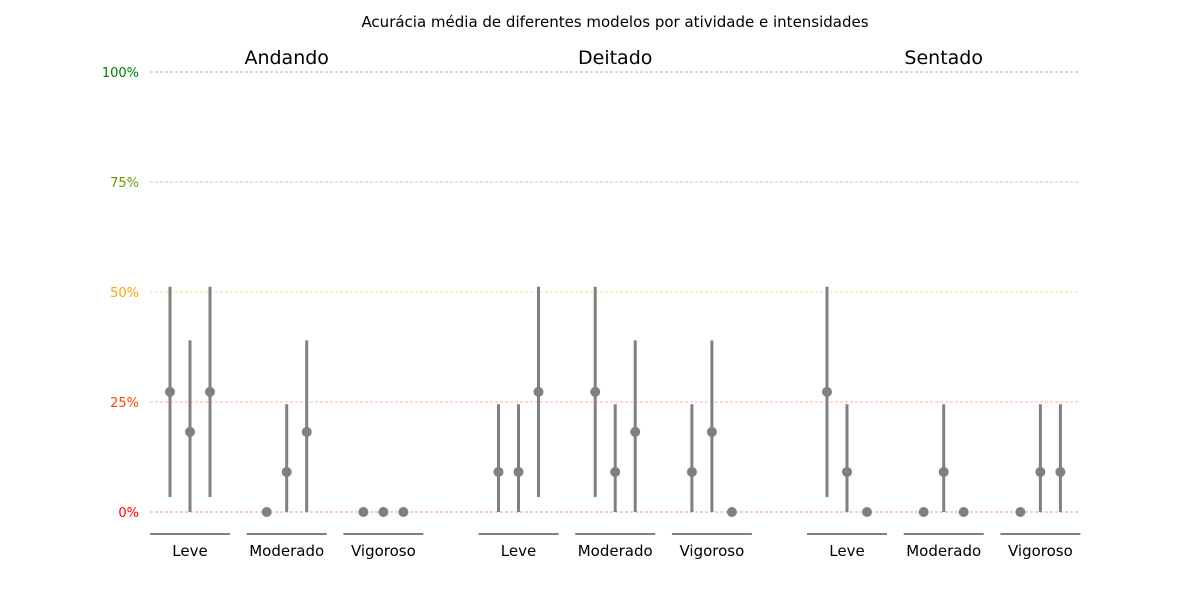  I want to click on y-tick-label: 25%, so click(124, 403).